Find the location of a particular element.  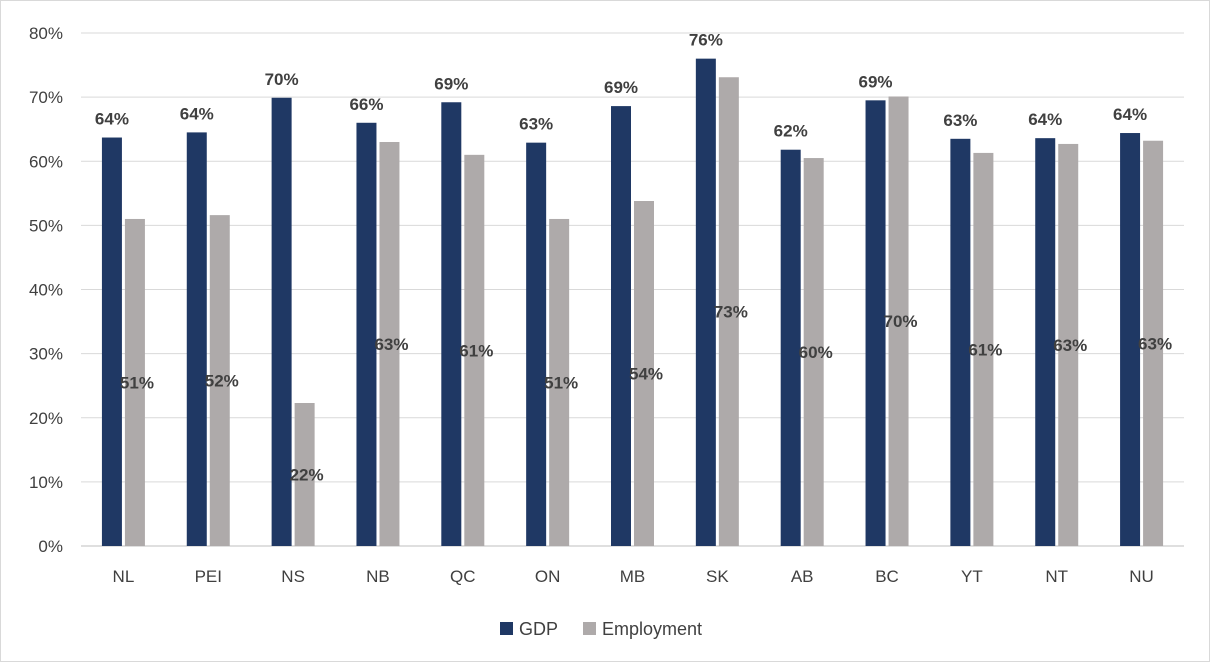

bar-employment-pei is located at coordinates (219, 381).